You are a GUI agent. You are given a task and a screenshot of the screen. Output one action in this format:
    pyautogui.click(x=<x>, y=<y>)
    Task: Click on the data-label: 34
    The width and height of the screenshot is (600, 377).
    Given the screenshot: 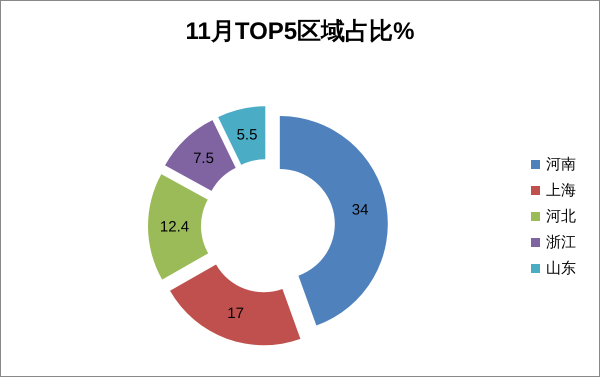 What is the action you would take?
    pyautogui.click(x=360, y=209)
    